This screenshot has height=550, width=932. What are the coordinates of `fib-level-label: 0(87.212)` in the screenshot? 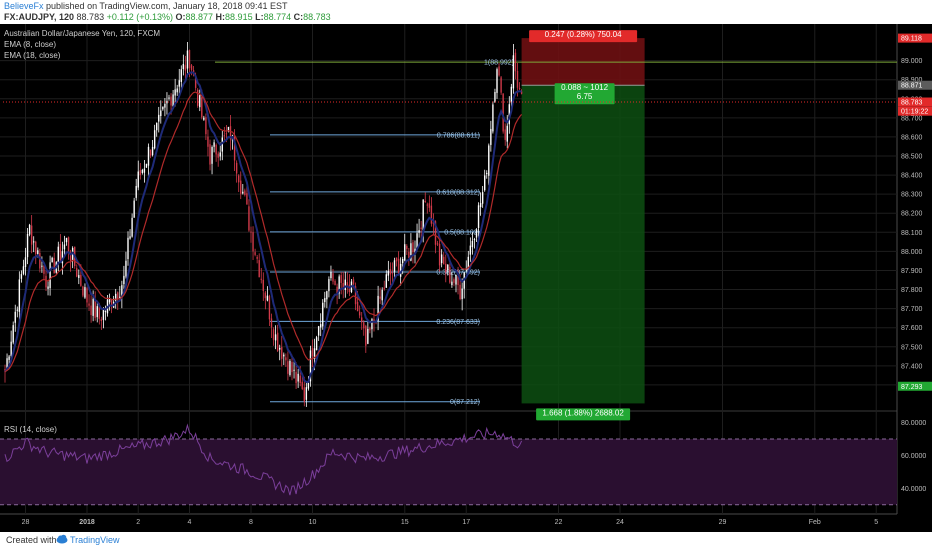 It's located at (465, 402).